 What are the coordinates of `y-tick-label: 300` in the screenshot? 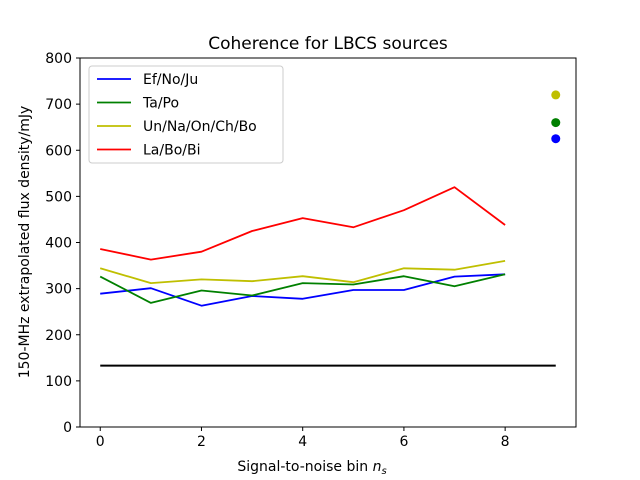 It's located at (58, 290).